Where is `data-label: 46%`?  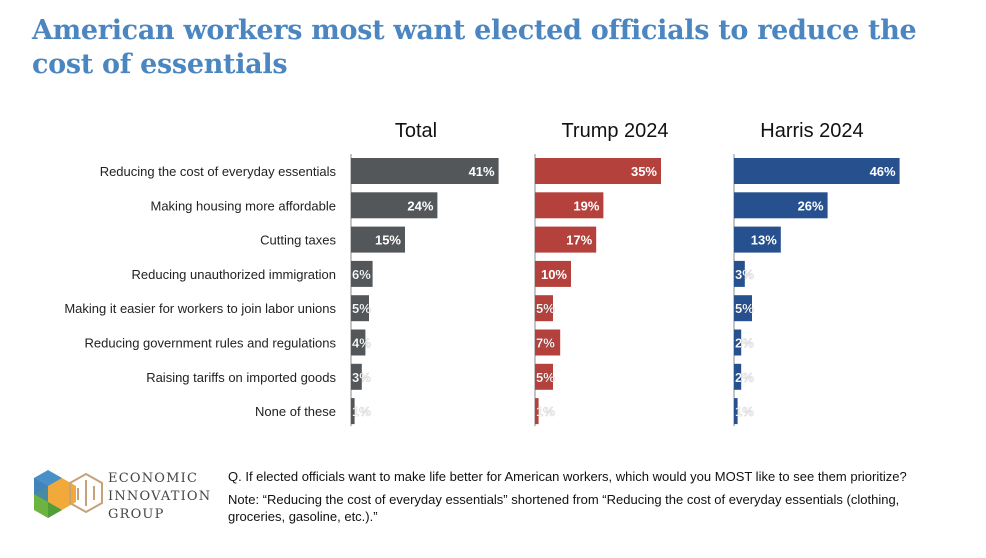 data-label: 46% is located at coordinates (883, 171).